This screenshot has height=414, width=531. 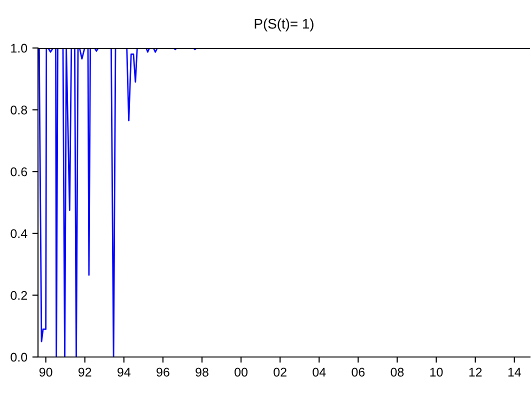 I want to click on x-tick-label: 06, so click(x=358, y=372).